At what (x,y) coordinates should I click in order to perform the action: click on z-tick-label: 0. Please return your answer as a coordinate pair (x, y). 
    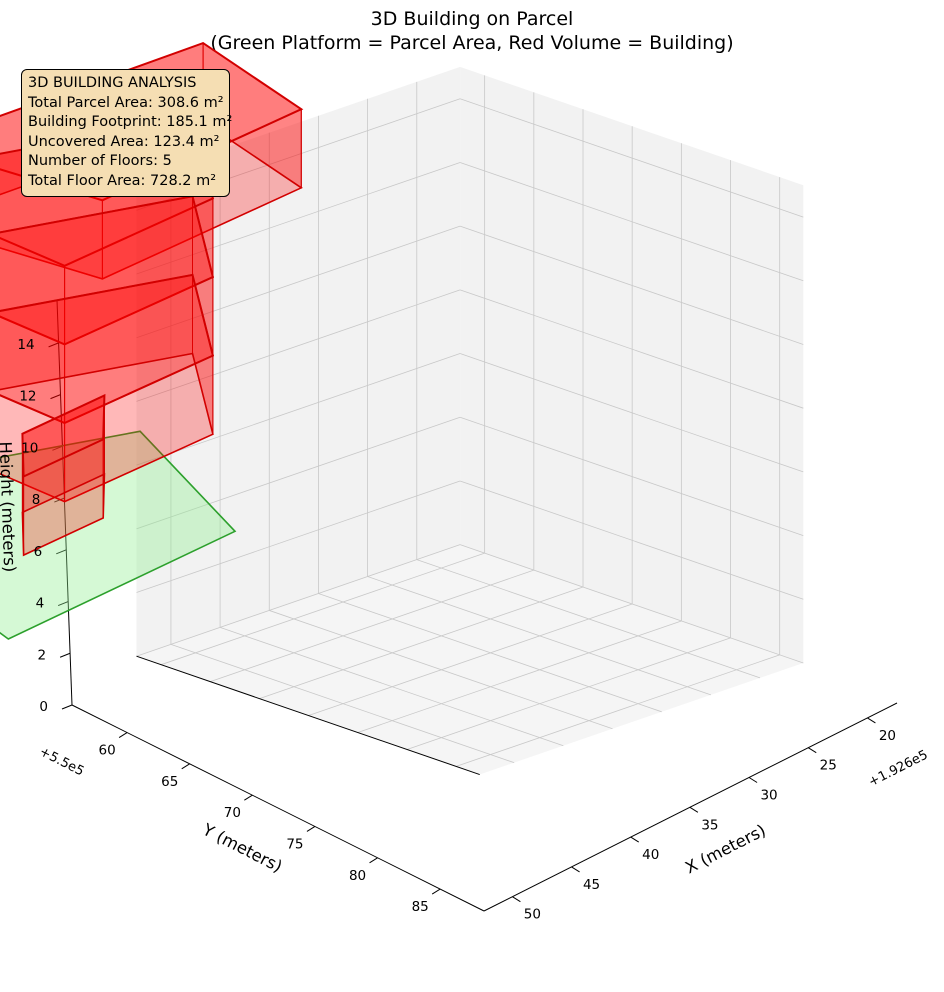
    Looking at the image, I should click on (43, 707).